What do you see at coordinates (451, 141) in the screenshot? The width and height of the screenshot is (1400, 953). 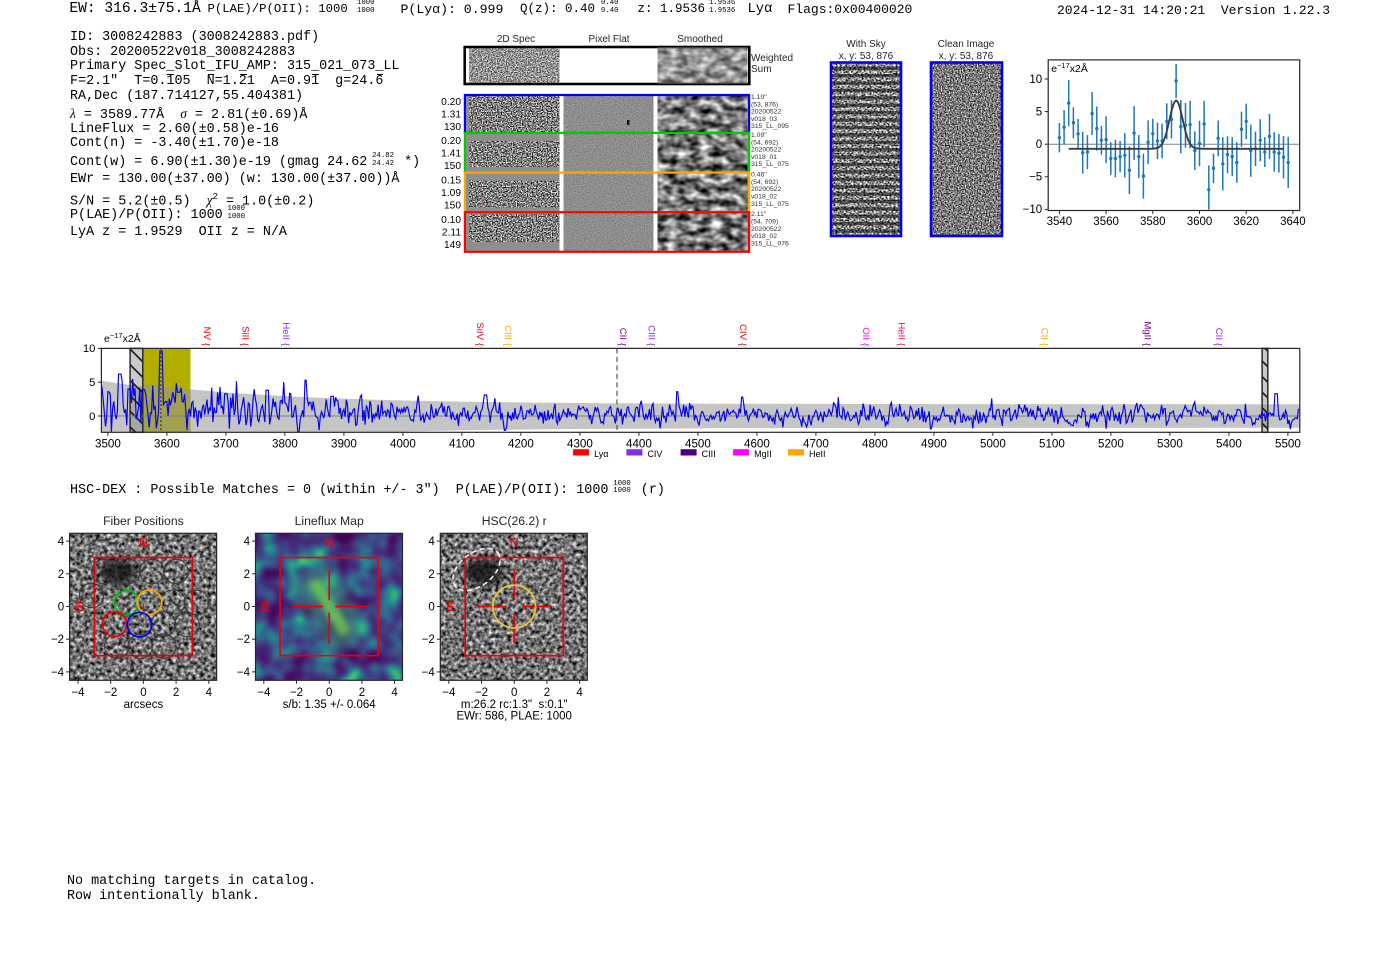 I see `svg-text: 0.20` at bounding box center [451, 141].